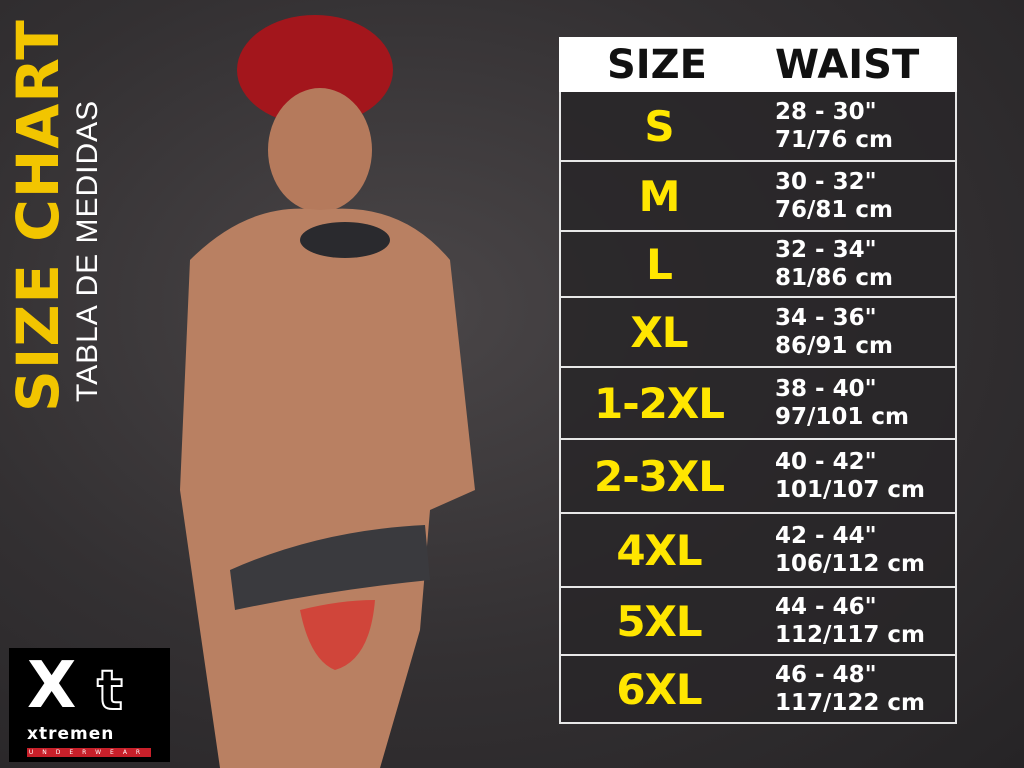  Describe the element at coordinates (826, 536) in the screenshot. I see `waist-inches: 42 - 44"` at that location.